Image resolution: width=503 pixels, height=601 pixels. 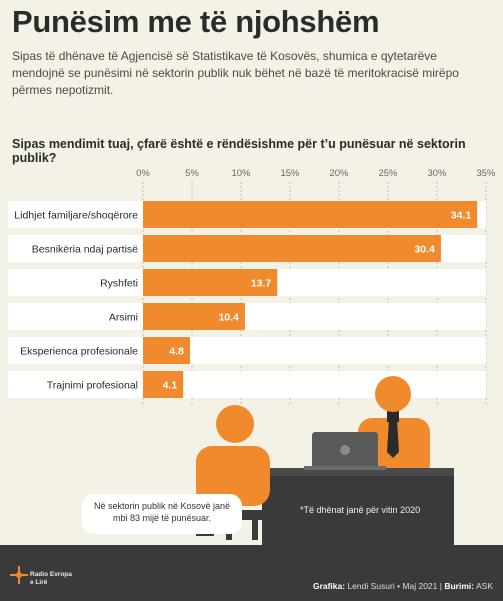 What do you see at coordinates (388, 173) in the screenshot?
I see `x-tick-label: 25%` at bounding box center [388, 173].